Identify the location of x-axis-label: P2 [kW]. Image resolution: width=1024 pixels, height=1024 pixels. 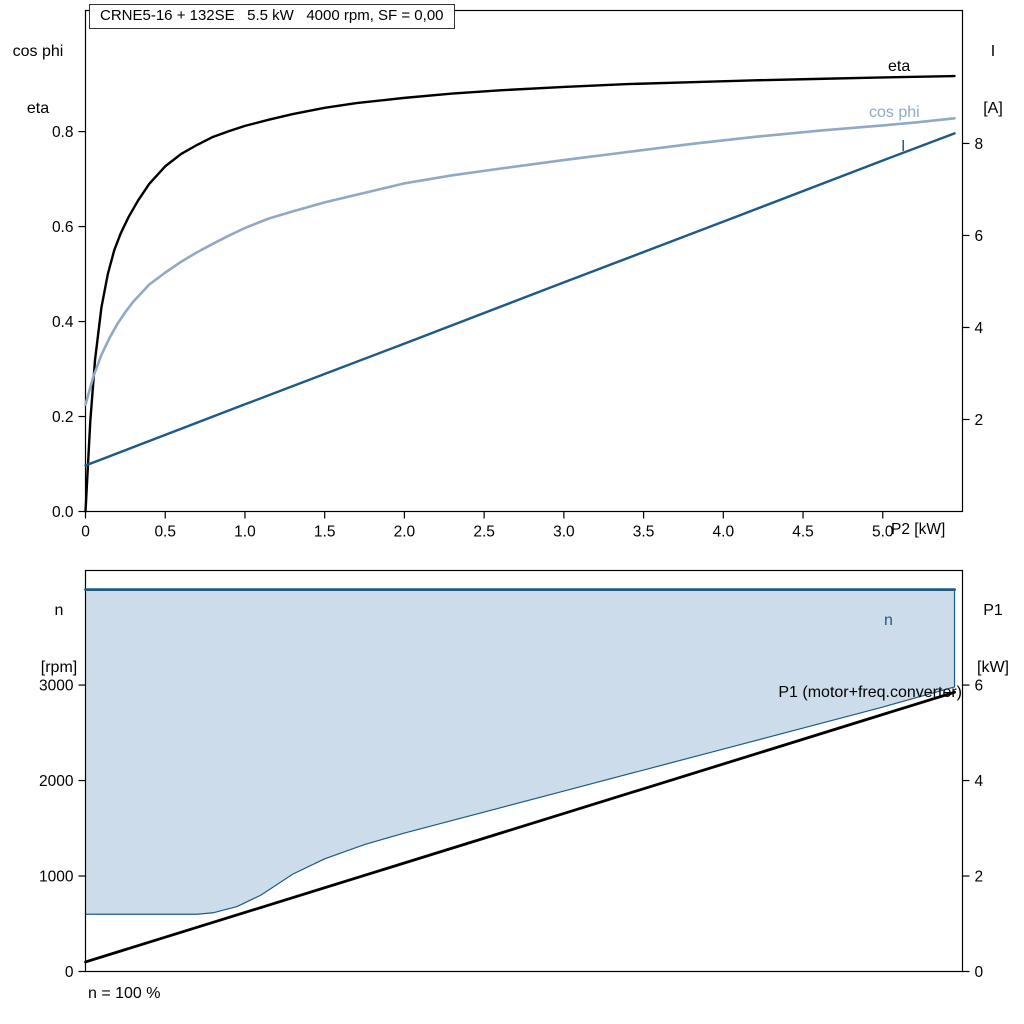
(918, 529).